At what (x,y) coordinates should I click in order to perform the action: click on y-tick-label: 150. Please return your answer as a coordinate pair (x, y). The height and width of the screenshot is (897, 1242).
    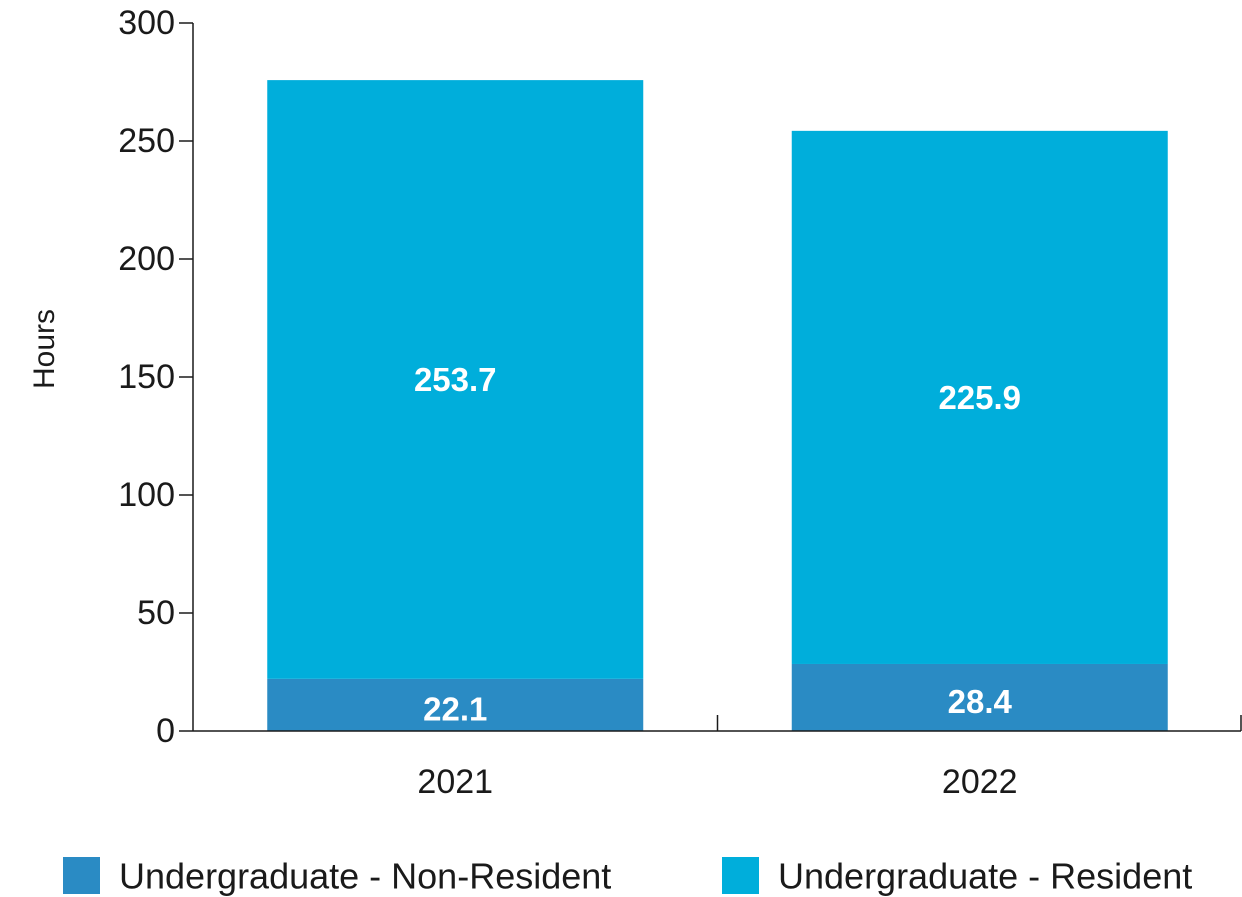
    Looking at the image, I should click on (146, 377).